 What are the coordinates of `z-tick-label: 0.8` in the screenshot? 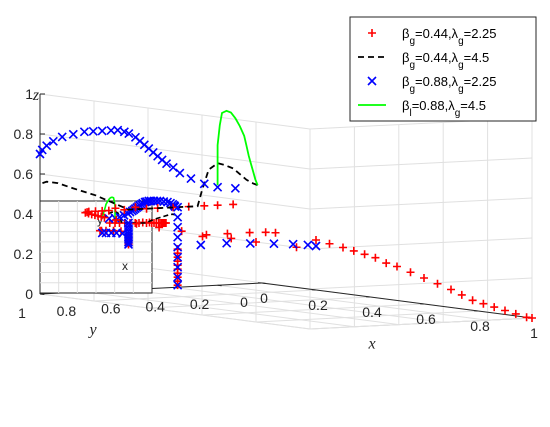 It's located at (24, 134).